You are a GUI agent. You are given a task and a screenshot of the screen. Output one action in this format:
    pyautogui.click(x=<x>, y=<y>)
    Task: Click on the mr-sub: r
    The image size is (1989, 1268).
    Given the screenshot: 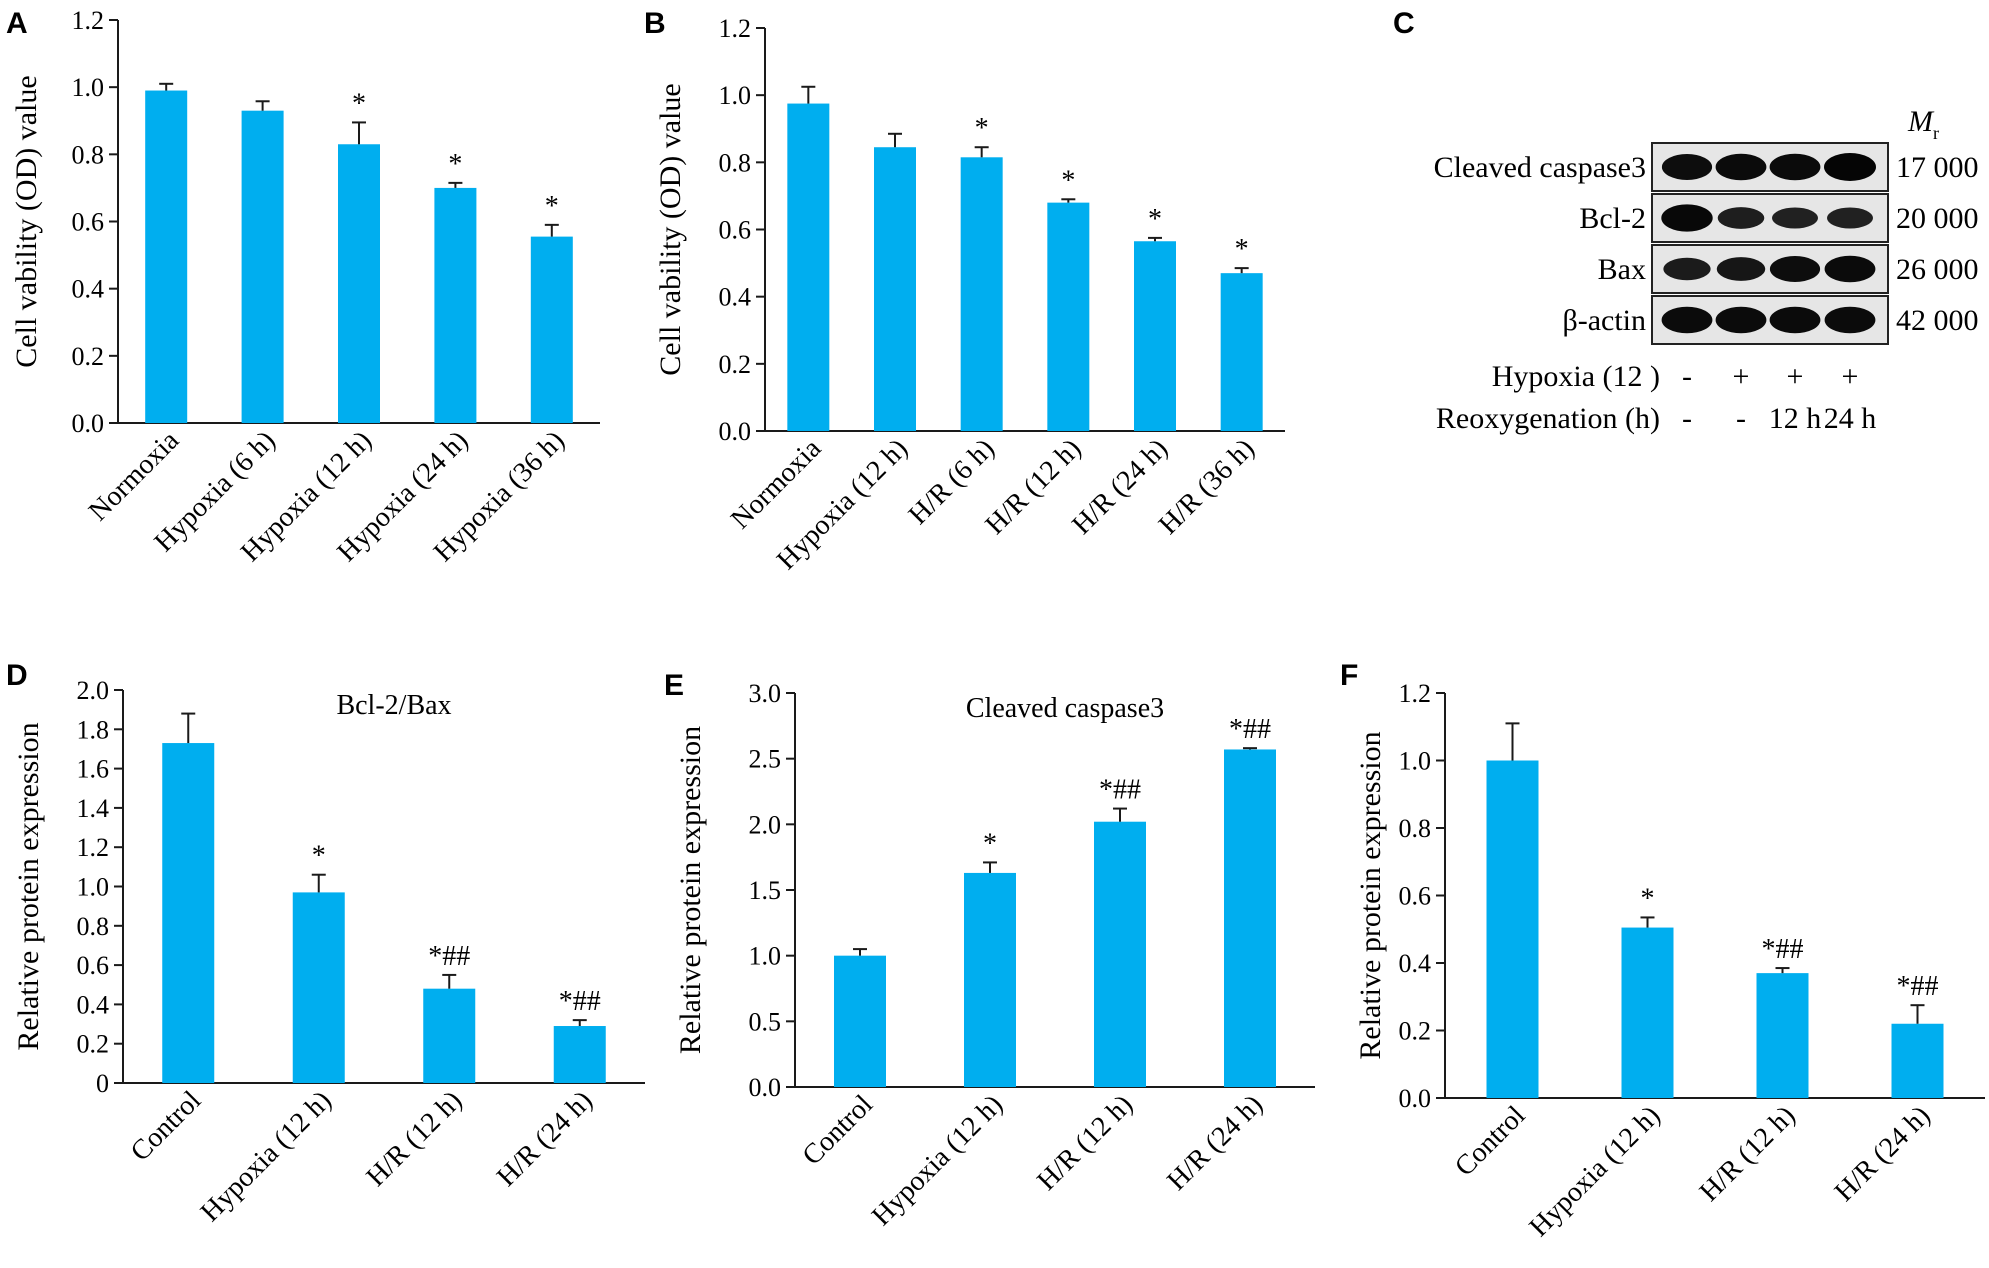 What is the action you would take?
    pyautogui.click(x=1936, y=133)
    